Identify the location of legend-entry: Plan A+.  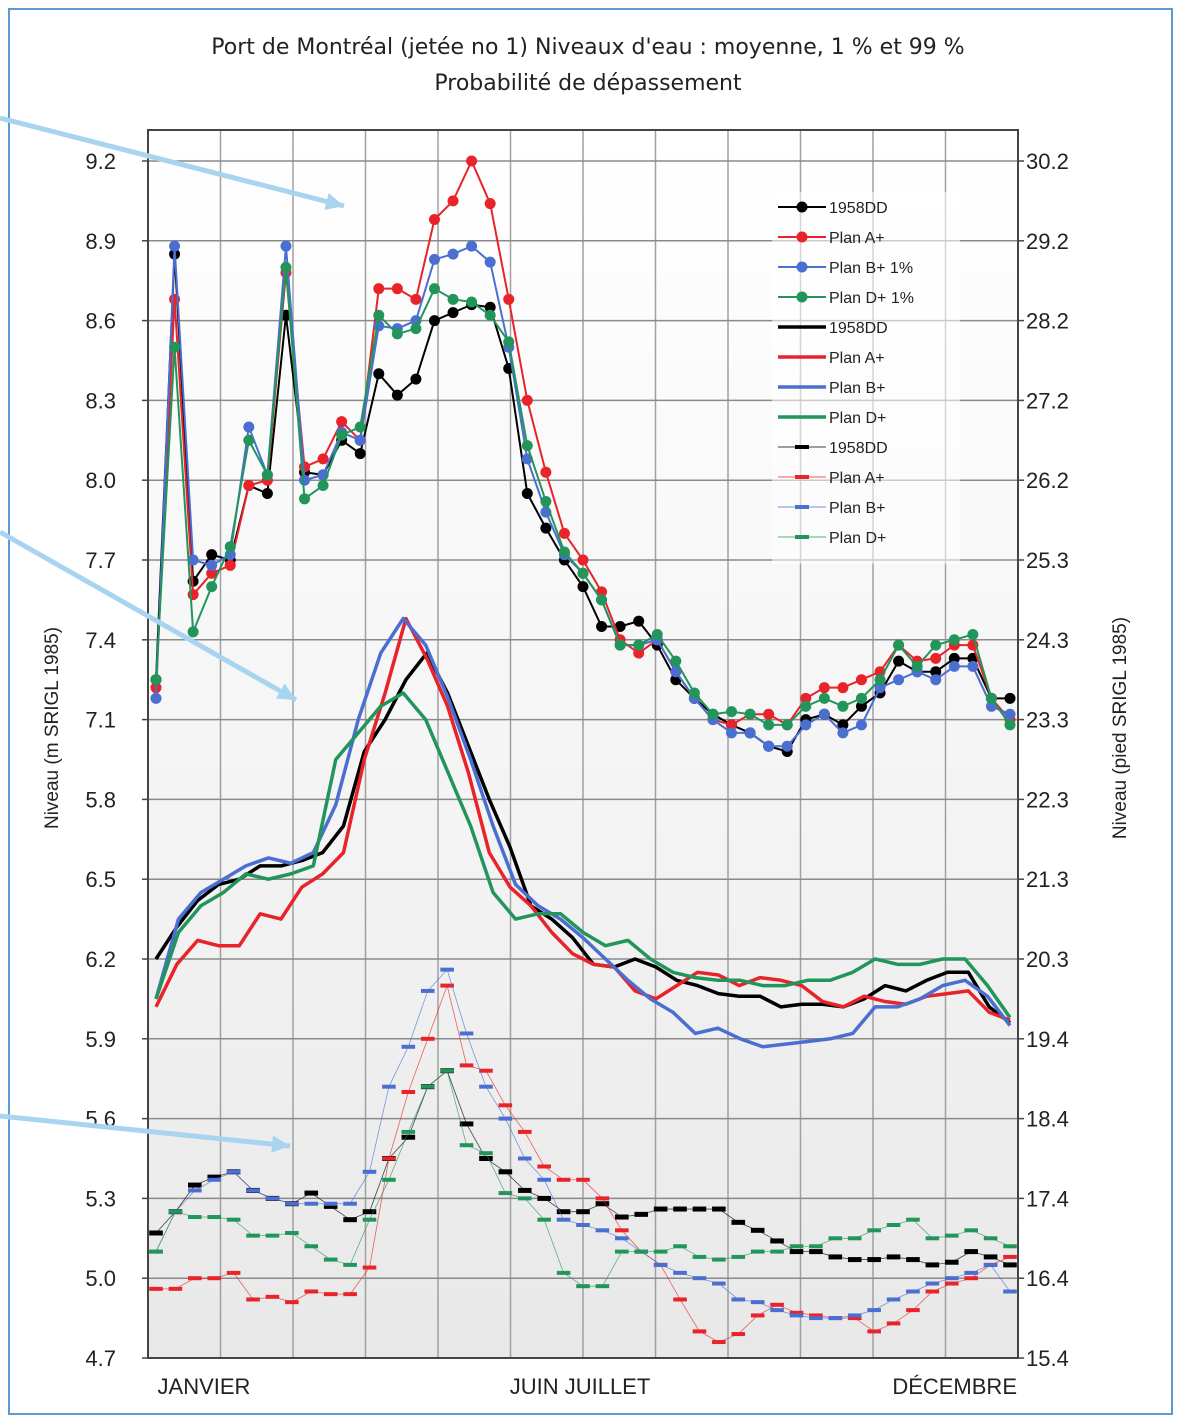
(831, 478).